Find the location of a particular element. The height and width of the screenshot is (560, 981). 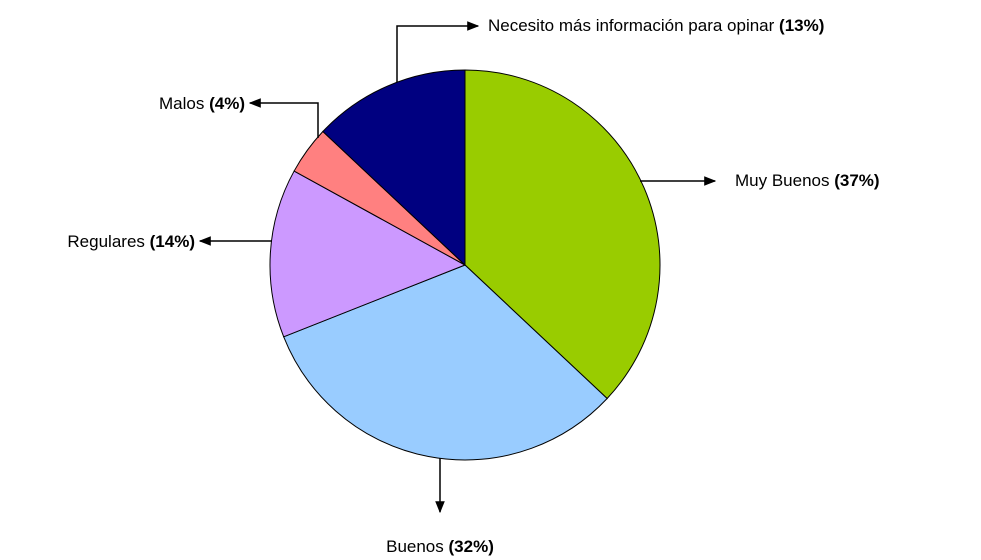

slice-label: Malos (4%) is located at coordinates (202, 103).